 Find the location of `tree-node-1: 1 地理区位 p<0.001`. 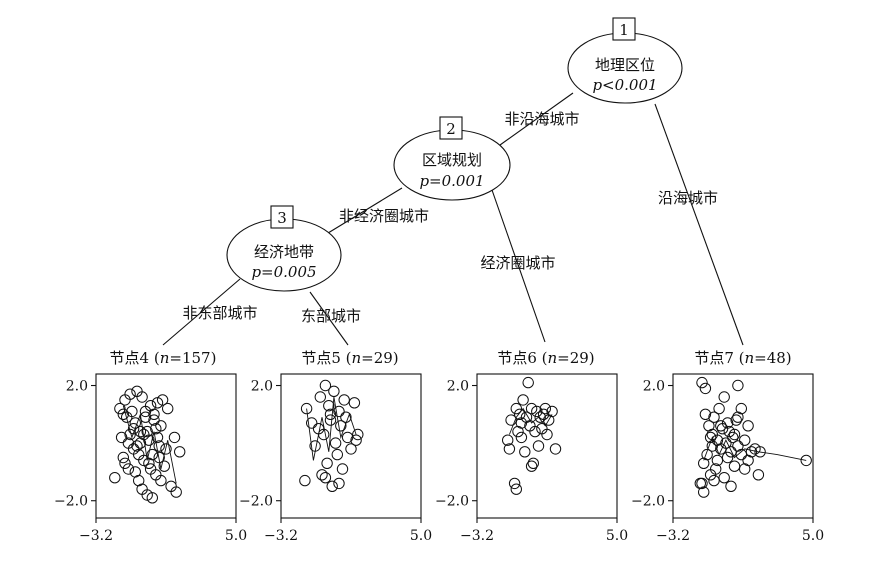

tree-node-1: 1 地理区位 p<0.001 is located at coordinates (625, 60).